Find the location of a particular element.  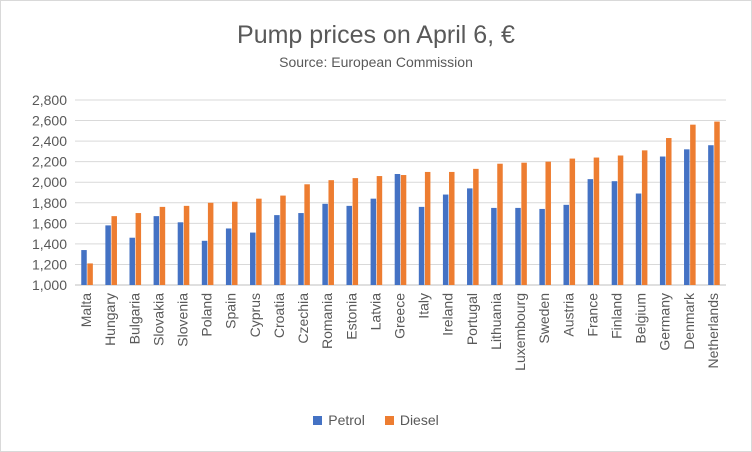

bar-petrol-malta is located at coordinates (84, 267).